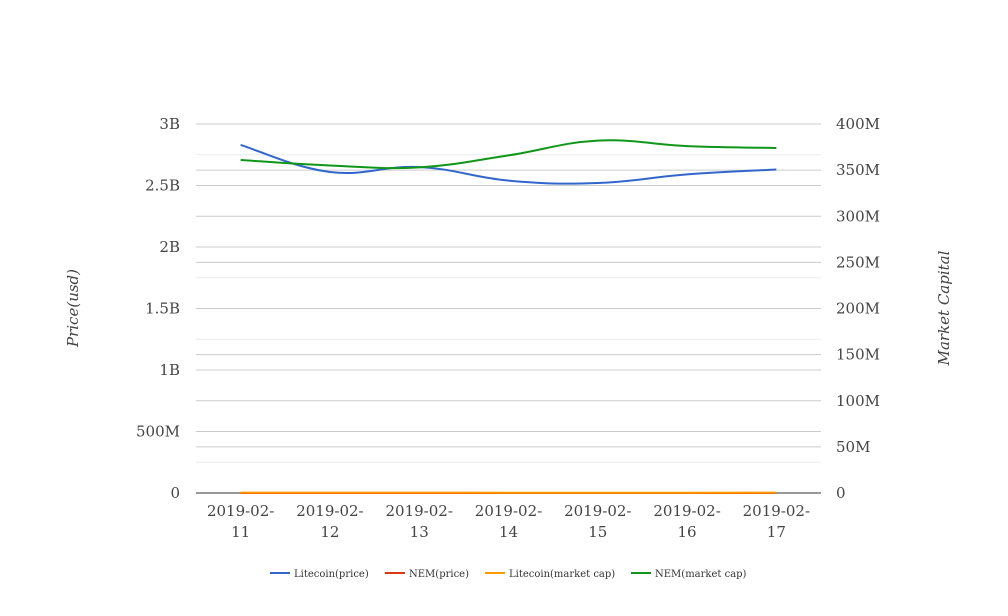 The image size is (1008, 616). Describe the element at coordinates (329, 521) in the screenshot. I see `x-tick-label: 2019-02-12` at that location.